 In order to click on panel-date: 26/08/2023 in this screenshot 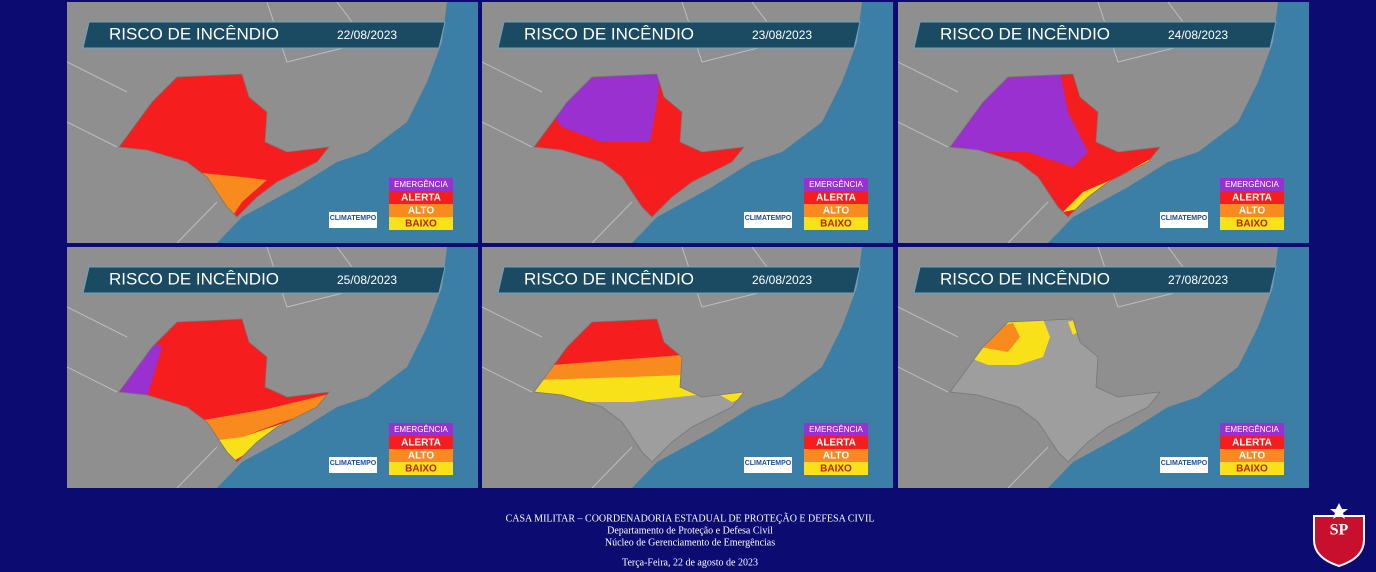, I will do `click(782, 280)`.